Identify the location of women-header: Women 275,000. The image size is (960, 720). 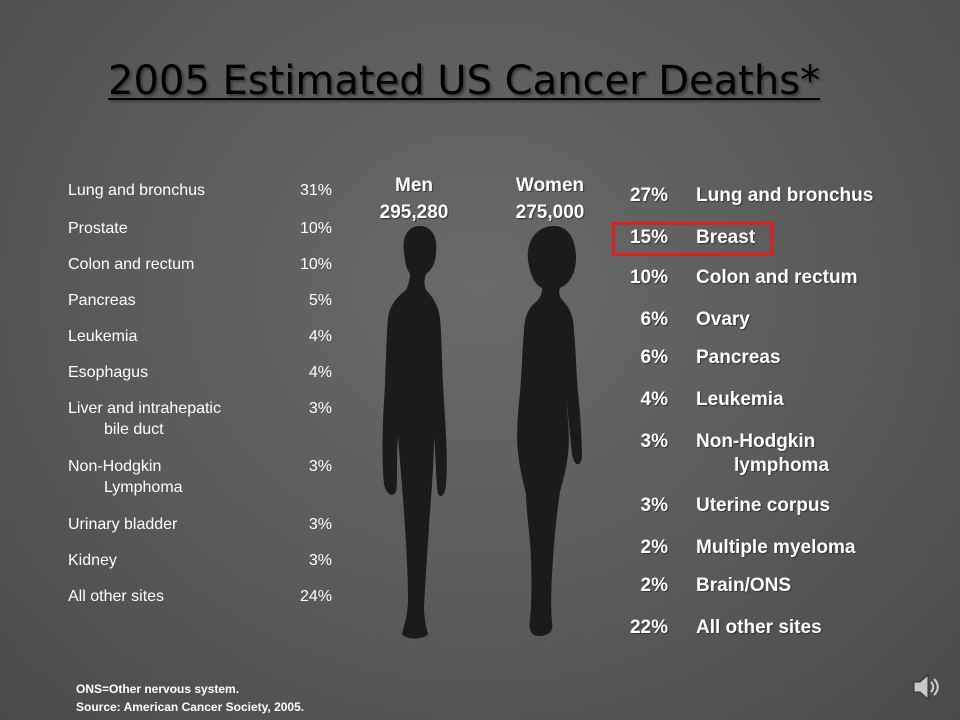
(550, 199).